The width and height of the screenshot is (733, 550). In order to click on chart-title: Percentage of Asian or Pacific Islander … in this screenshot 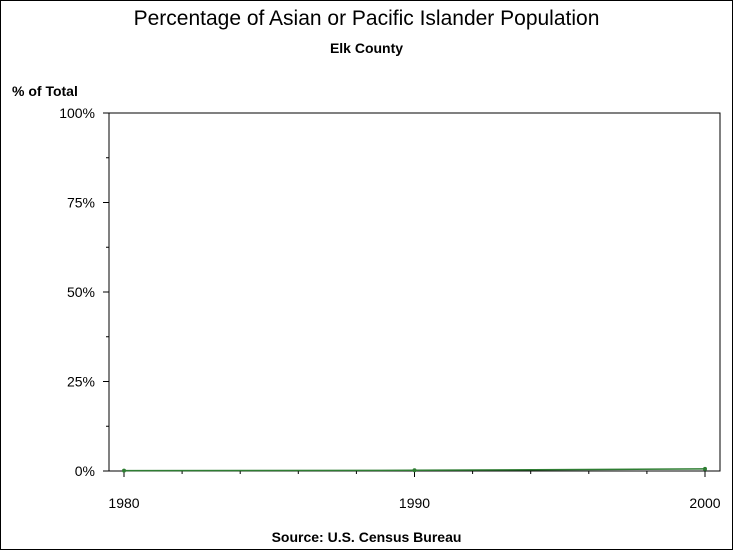, I will do `click(366, 18)`.